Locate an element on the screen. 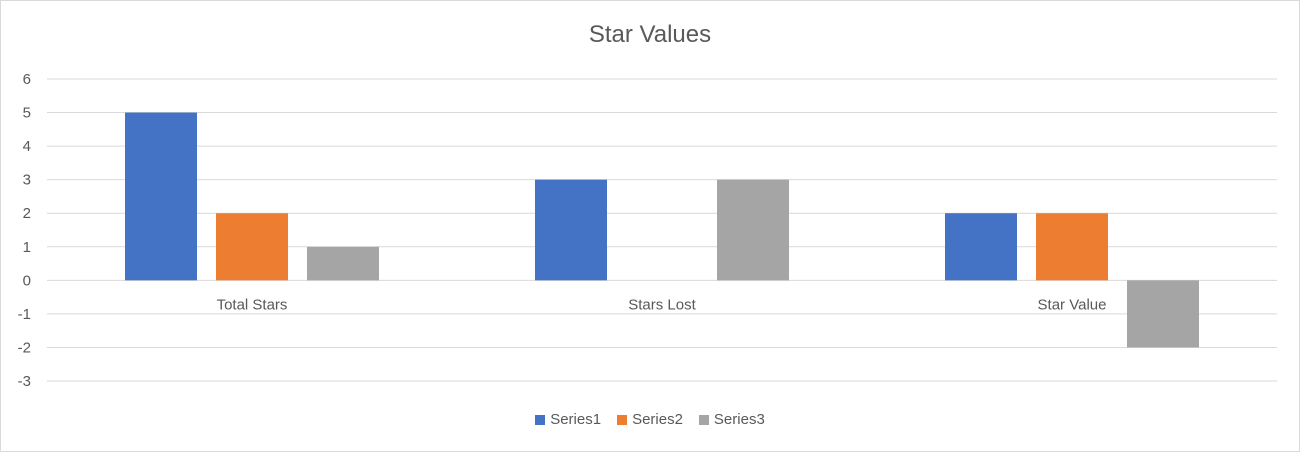  y-tick-label: -2 is located at coordinates (24, 347).